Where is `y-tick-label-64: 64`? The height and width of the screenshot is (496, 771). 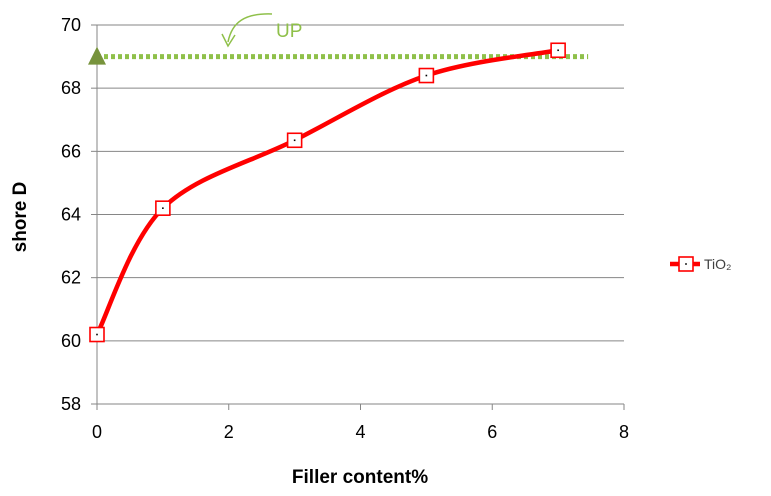 y-tick-label-64: 64 is located at coordinates (71, 215).